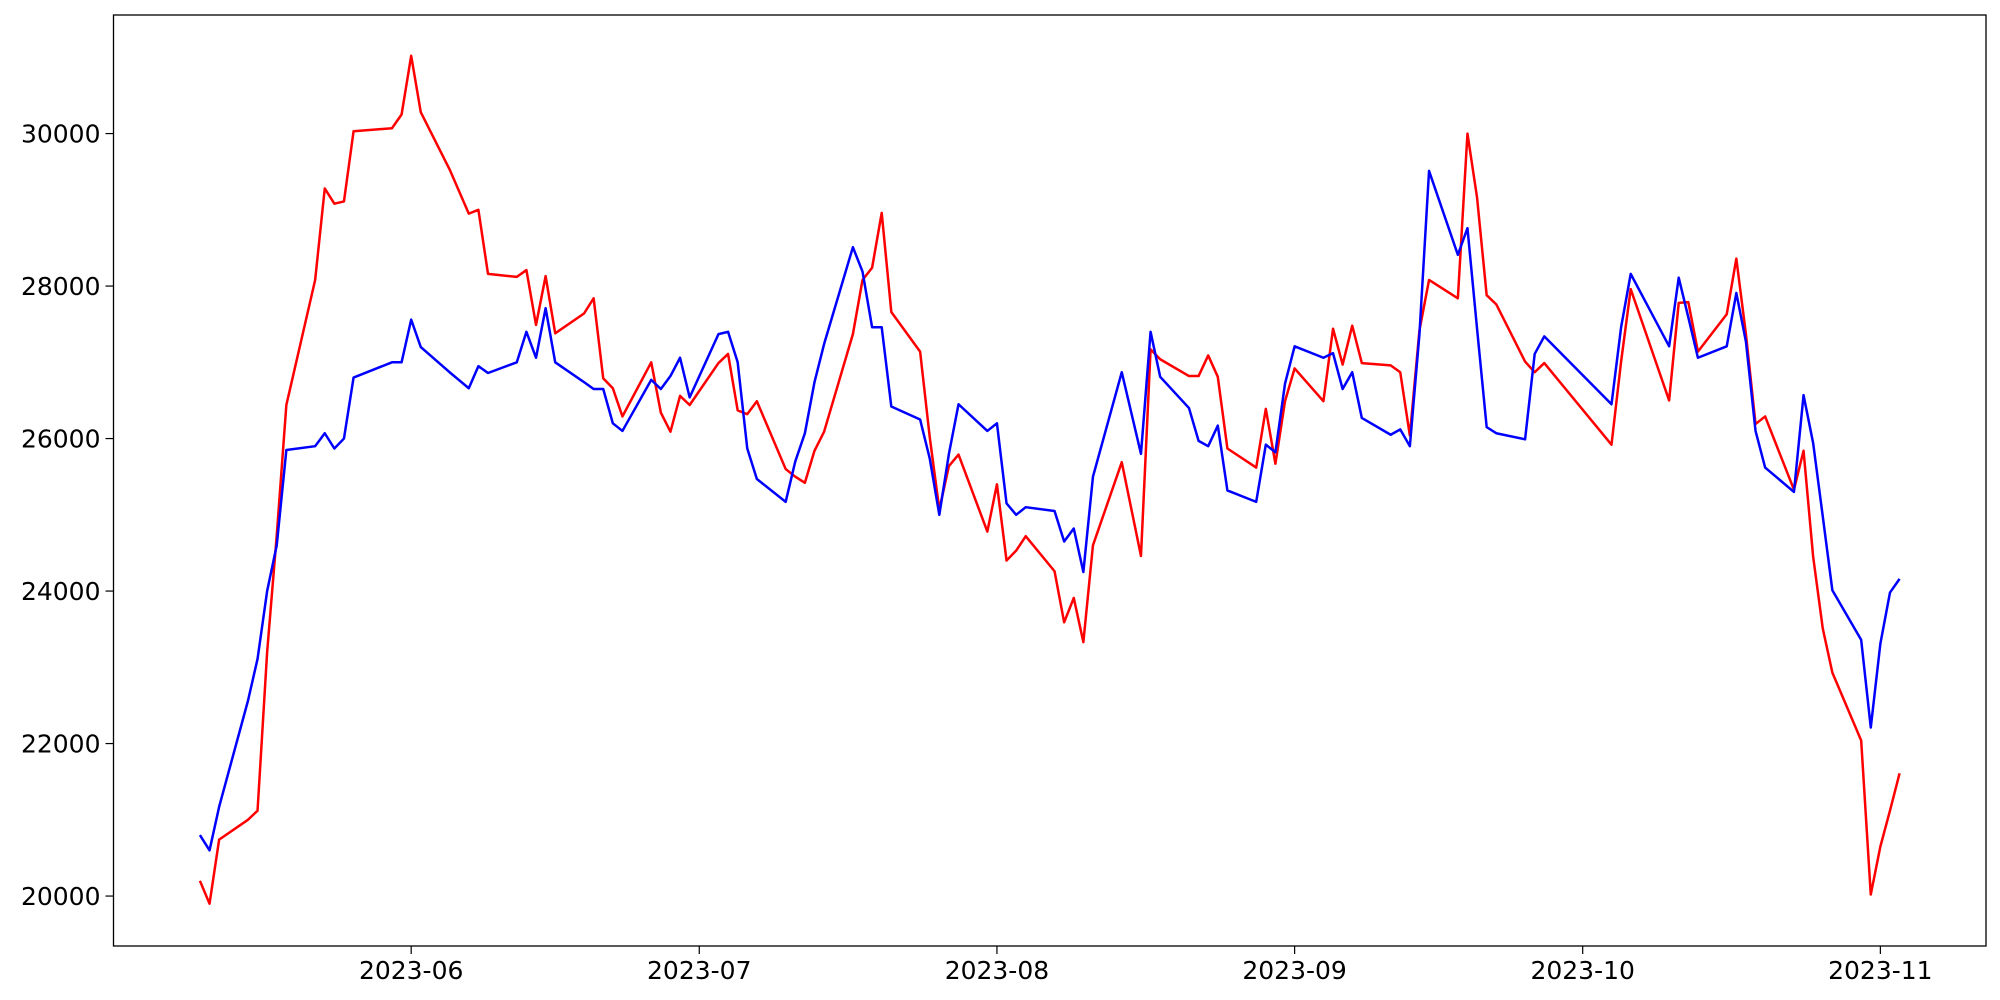 The height and width of the screenshot is (1000, 2000). What do you see at coordinates (1880, 970) in the screenshot?
I see `x-tick-label: 2023-11` at bounding box center [1880, 970].